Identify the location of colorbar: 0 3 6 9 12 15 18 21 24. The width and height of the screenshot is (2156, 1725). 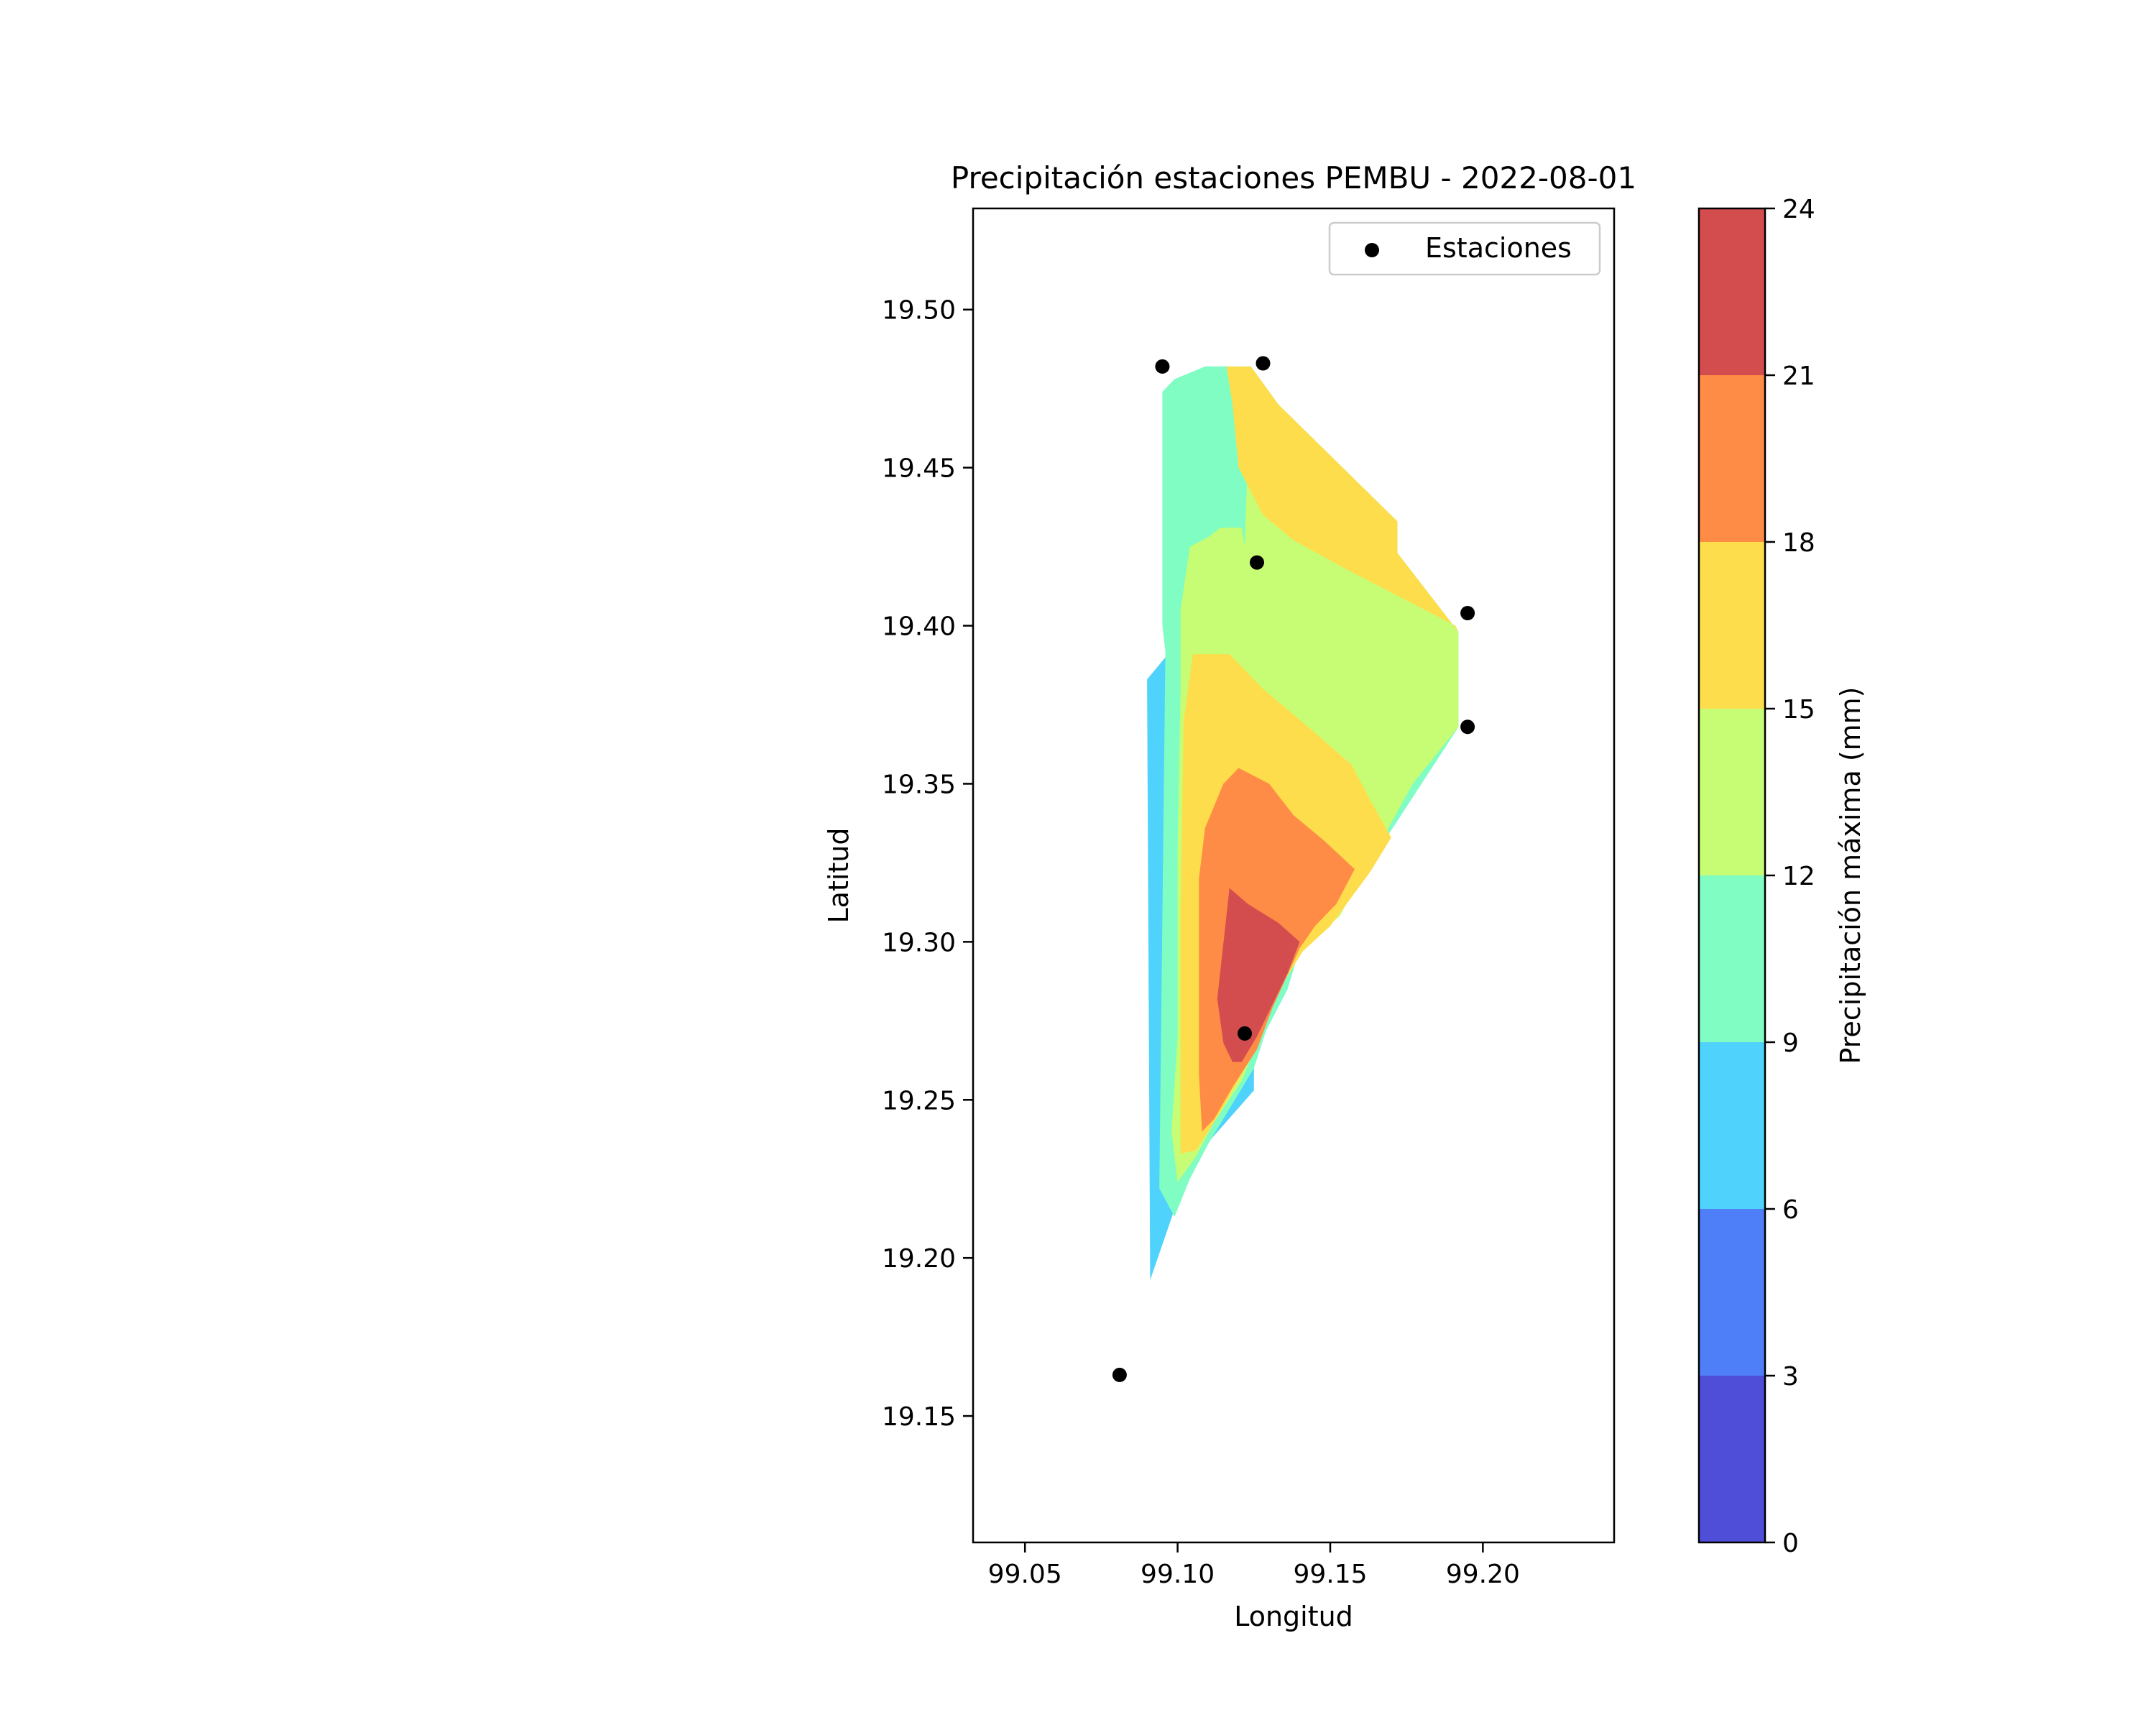
(1757, 876).